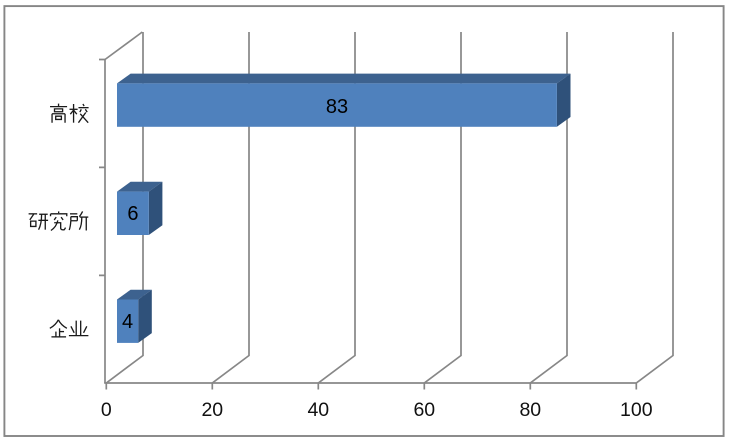  Describe the element at coordinates (127, 322) in the screenshot. I see `svg-text: 4` at that location.